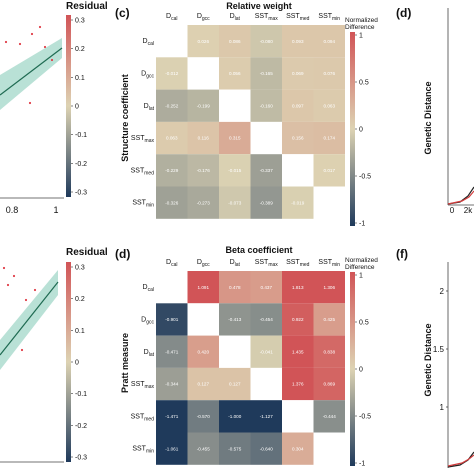 This screenshot has width=474, height=474. What do you see at coordinates (266, 41) in the screenshot?
I see `cell-value-label: -0.080` at bounding box center [266, 41].